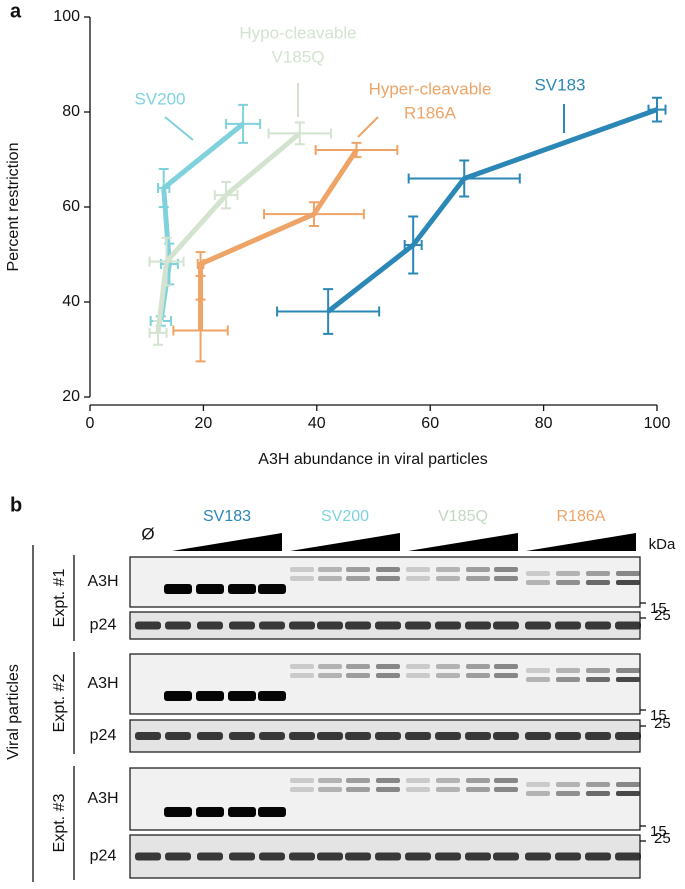 The image size is (685, 889). What do you see at coordinates (66, 16) in the screenshot?
I see `y-tick-label: 100` at bounding box center [66, 16].